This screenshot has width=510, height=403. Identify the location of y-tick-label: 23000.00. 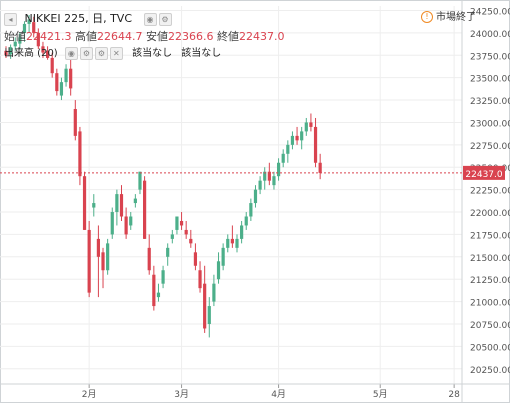
(490, 124).